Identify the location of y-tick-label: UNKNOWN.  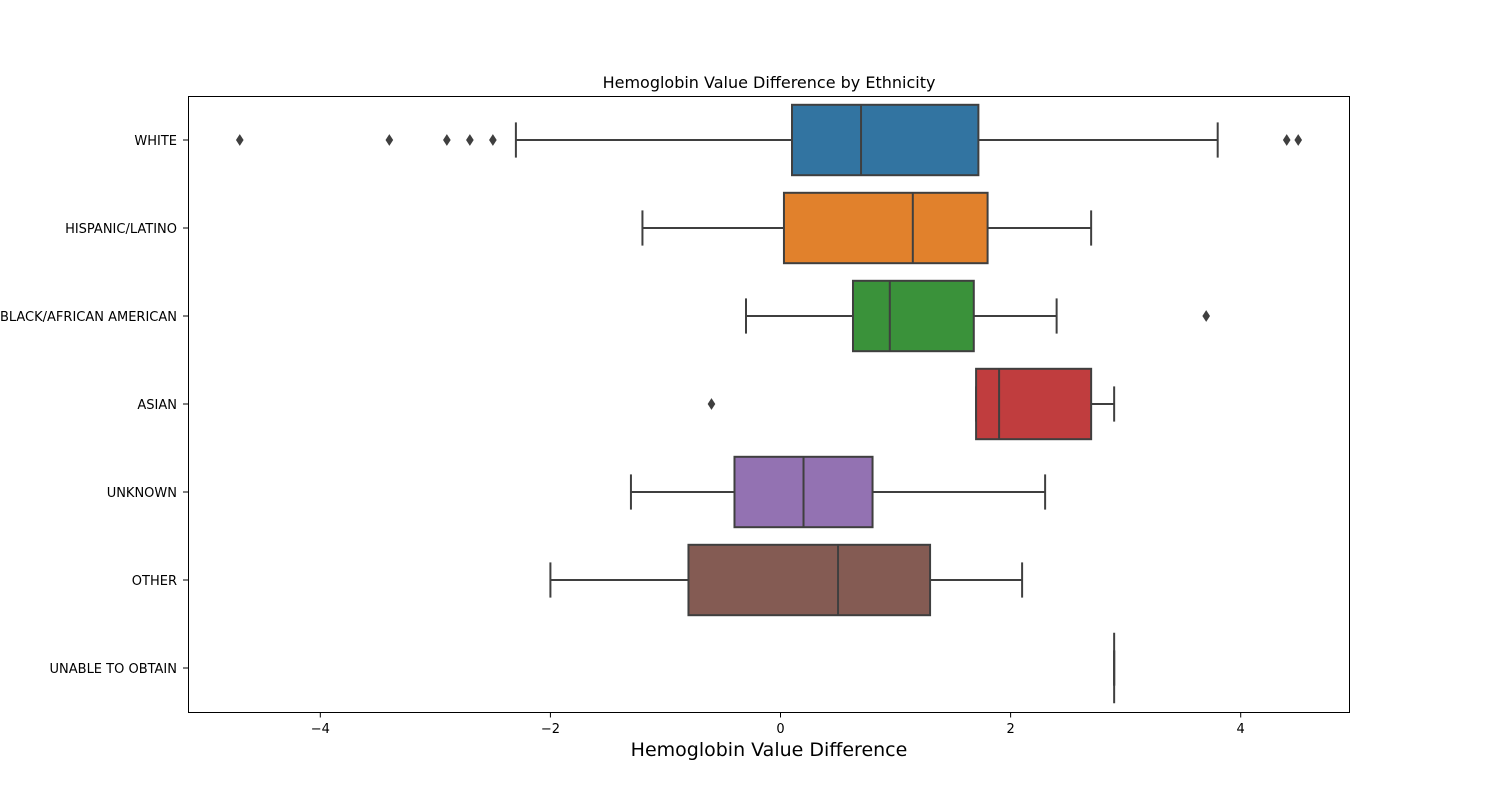
(142, 493).